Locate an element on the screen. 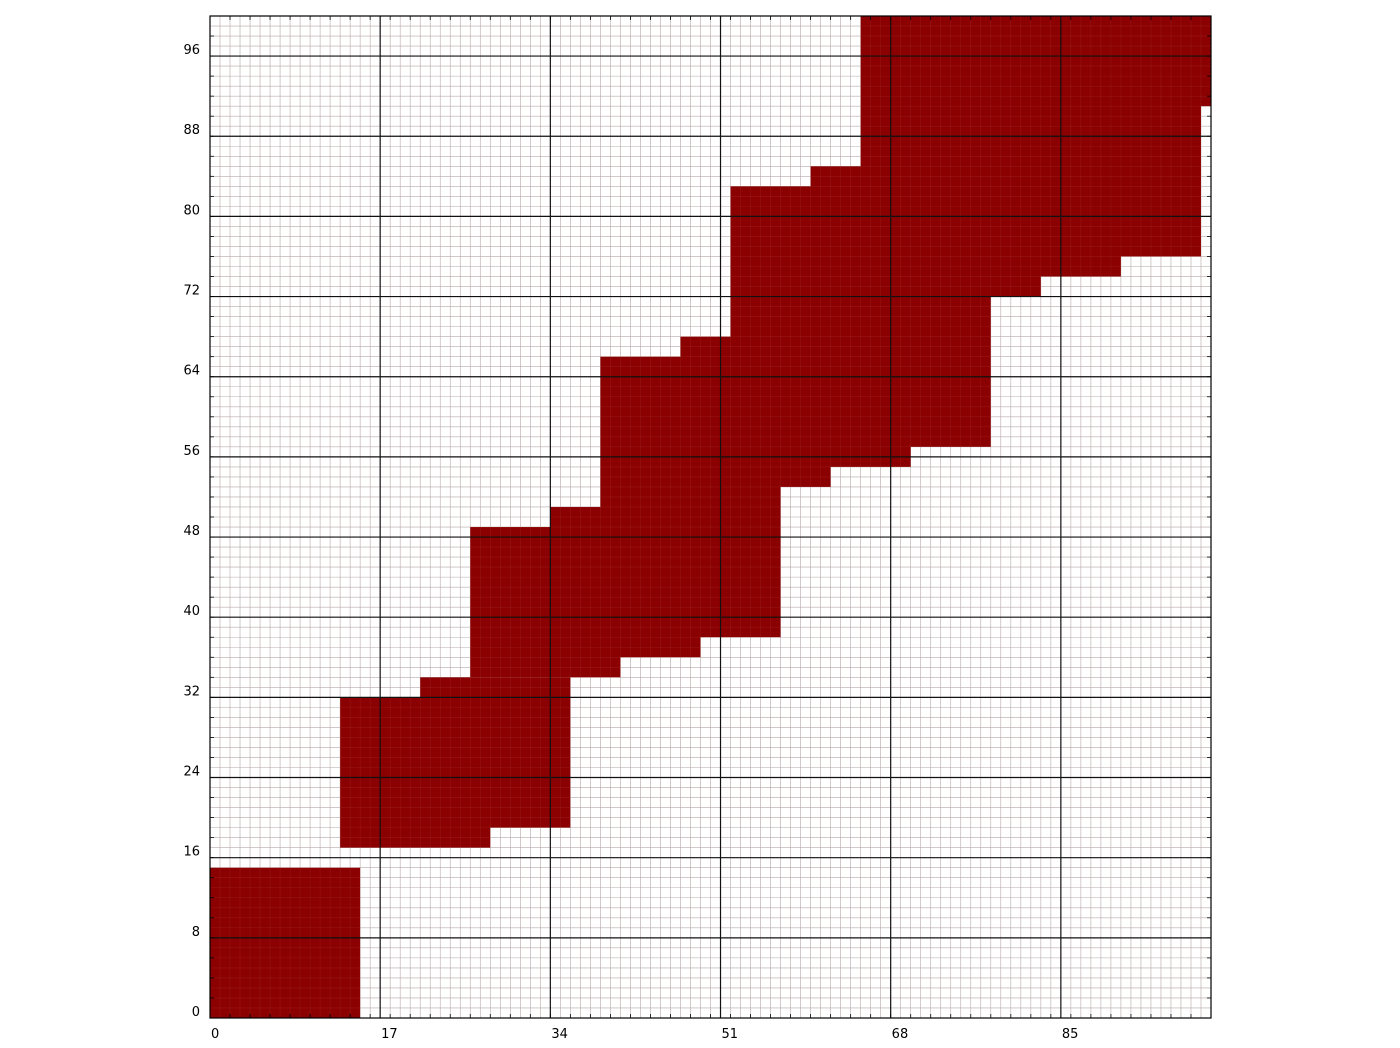  x-tick-label: 34 is located at coordinates (559, 1034).